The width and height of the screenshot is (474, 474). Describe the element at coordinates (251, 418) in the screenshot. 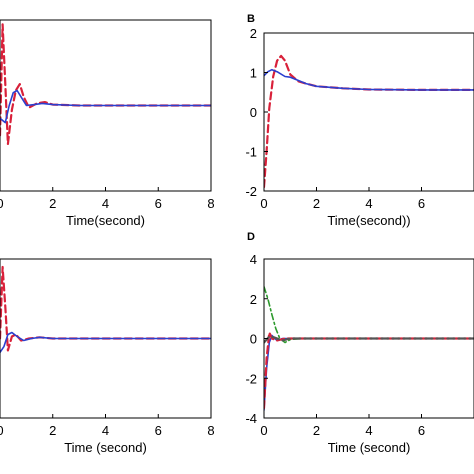

I see `y-tick-label-d: -4` at that location.